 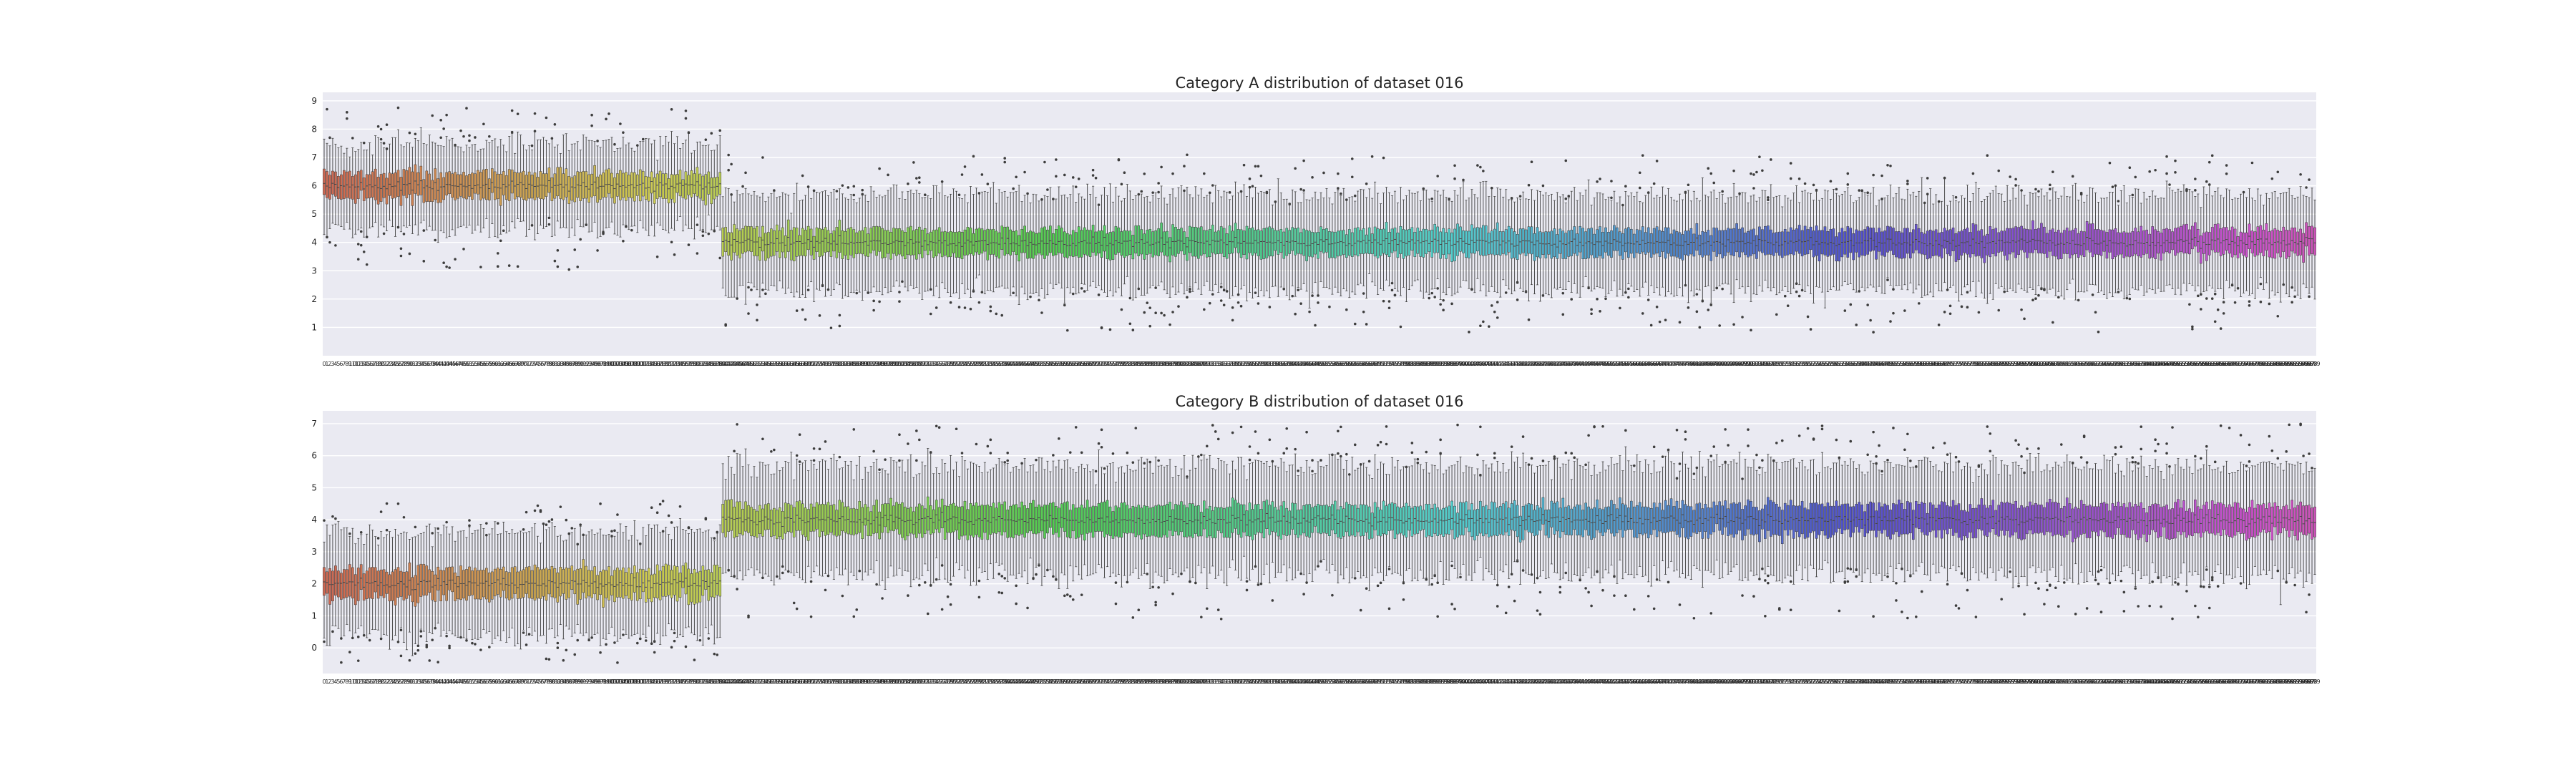 I want to click on y-tick-label: 6, so click(x=314, y=456).